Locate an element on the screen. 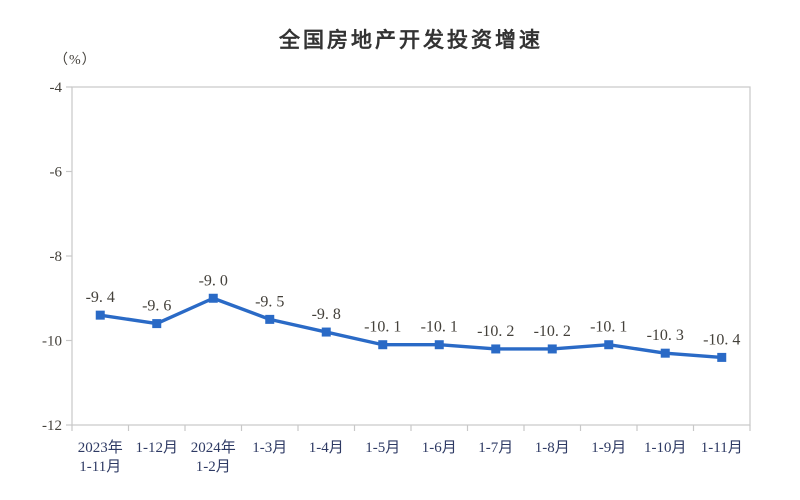 Image resolution: width=800 pixels, height=500 pixels. data-label: -9. 8 is located at coordinates (326, 314).